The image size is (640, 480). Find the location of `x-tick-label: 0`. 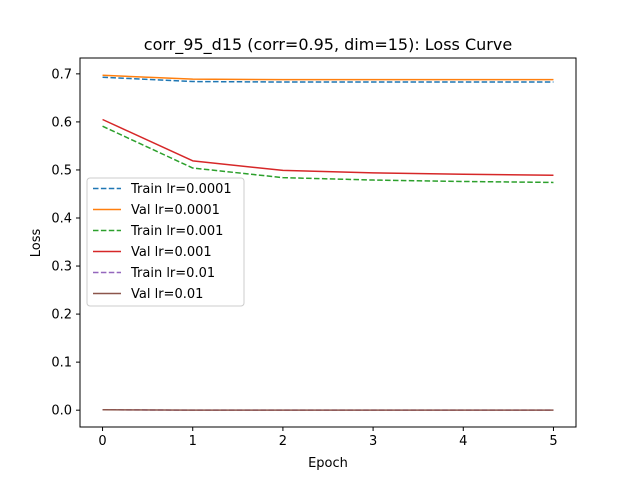

x-tick-label: 0 is located at coordinates (102, 441).